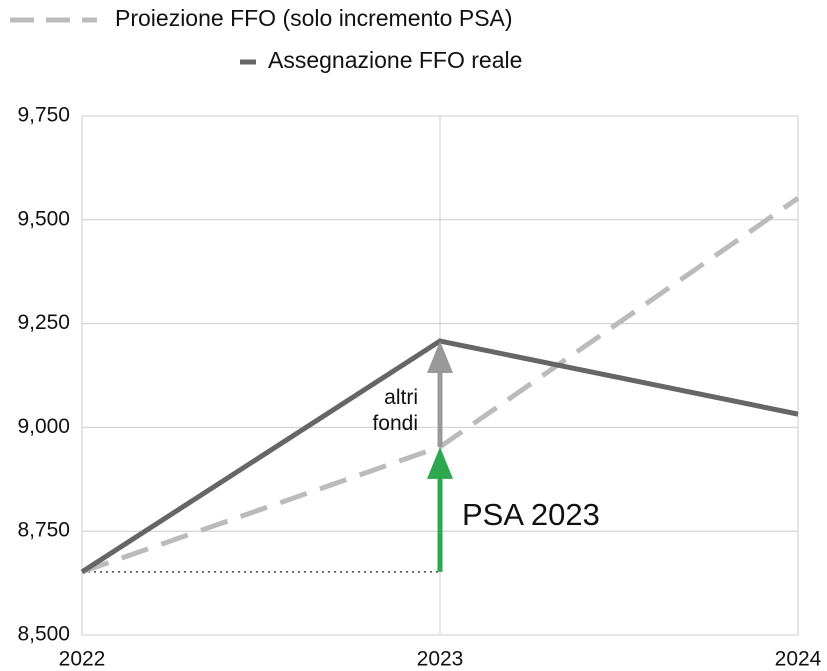 The width and height of the screenshot is (827, 671). Describe the element at coordinates (440, 659) in the screenshot. I see `x-tick-label: 2023` at that location.